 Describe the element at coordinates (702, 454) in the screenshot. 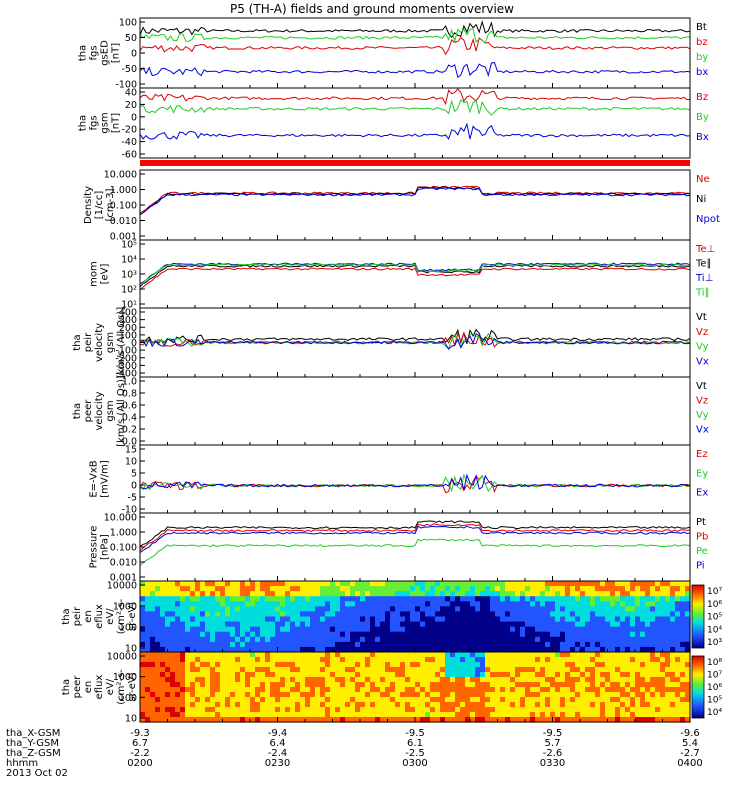

I see `legend-label: Ez` at that location.